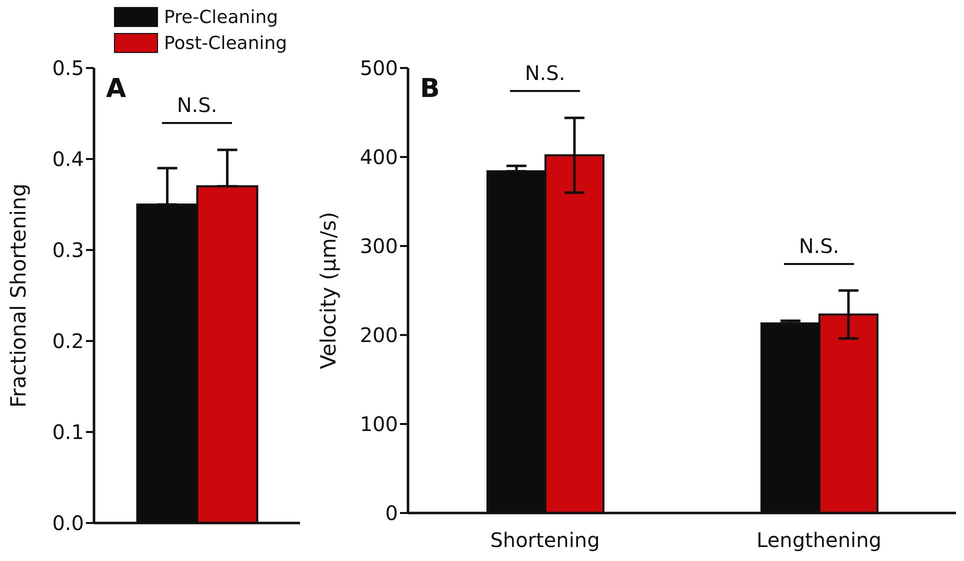 This screenshot has height=561, width=964. What do you see at coordinates (68, 159) in the screenshot?
I see `y-tick-label: 0.4` at bounding box center [68, 159].